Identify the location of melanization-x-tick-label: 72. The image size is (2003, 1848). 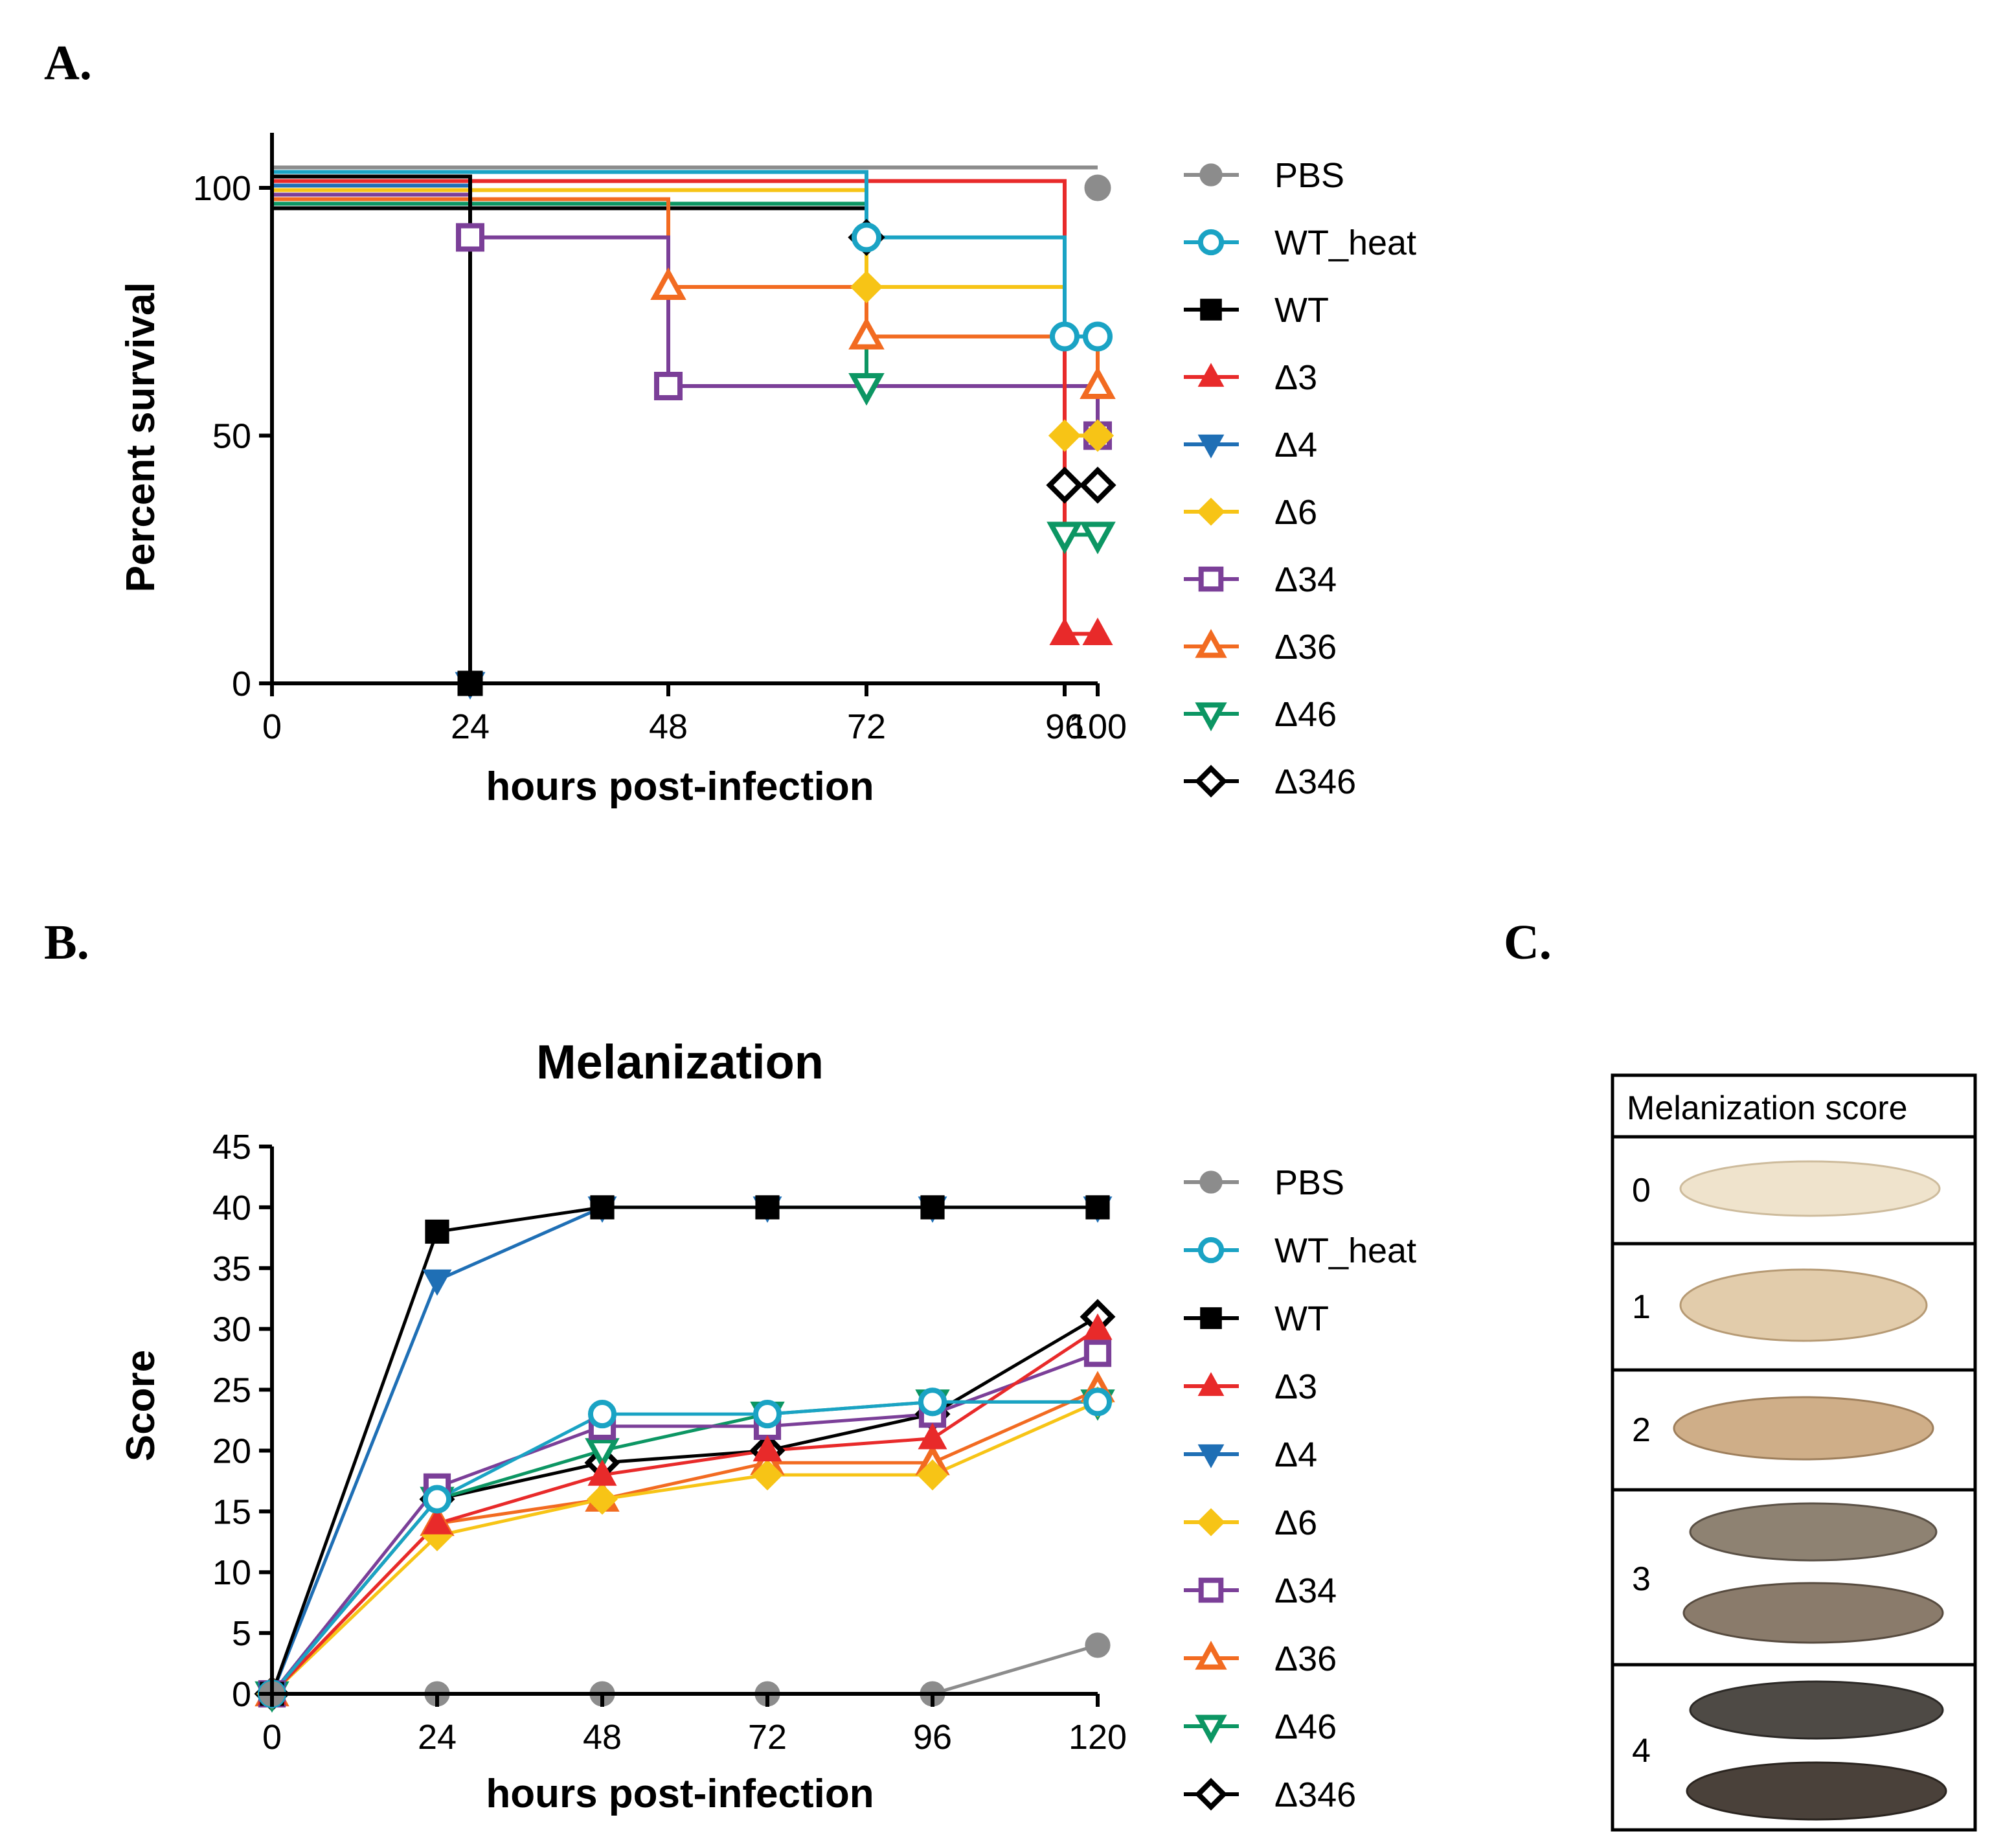
(767, 1737).